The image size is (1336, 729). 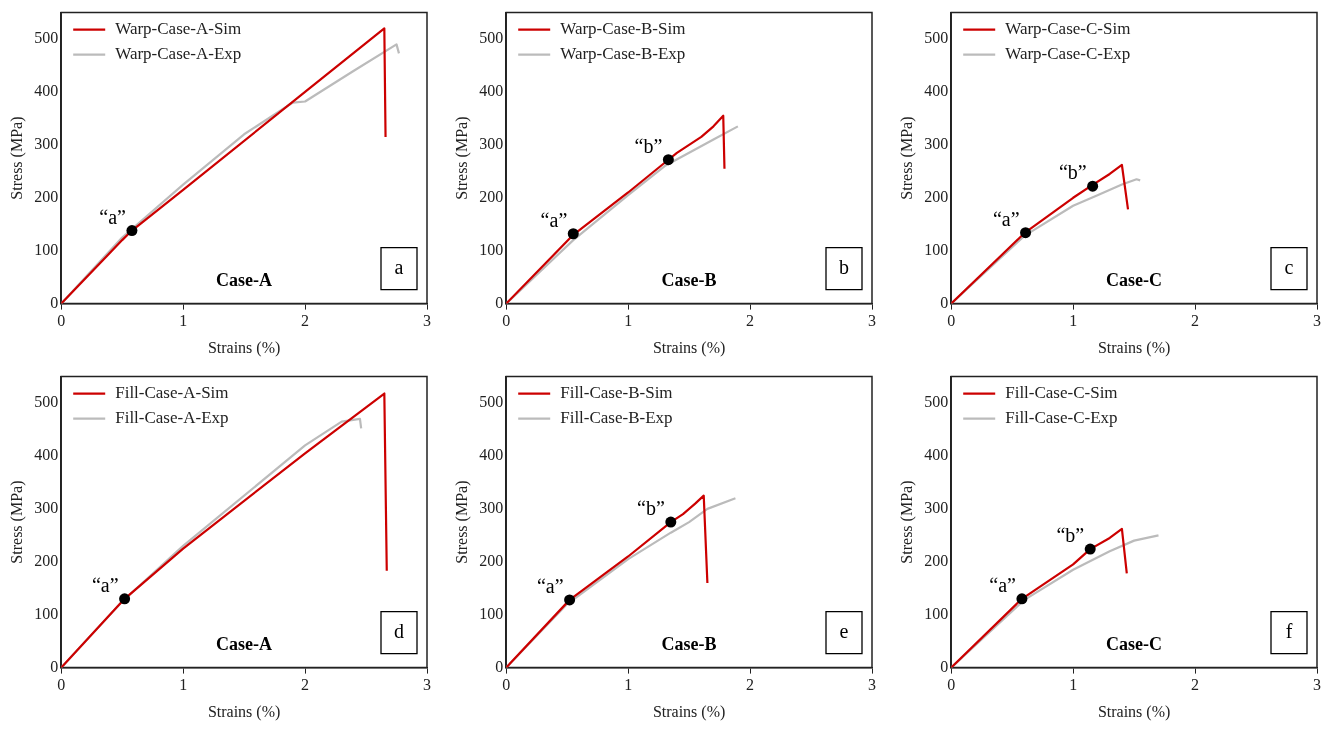 I want to click on legend-label: Warp-Case-A-Exp, so click(x=178, y=54).